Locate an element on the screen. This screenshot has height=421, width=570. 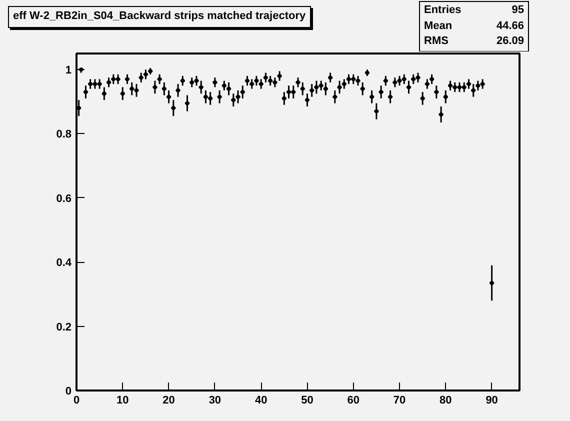
x-tick-label: 80 is located at coordinates (446, 400).